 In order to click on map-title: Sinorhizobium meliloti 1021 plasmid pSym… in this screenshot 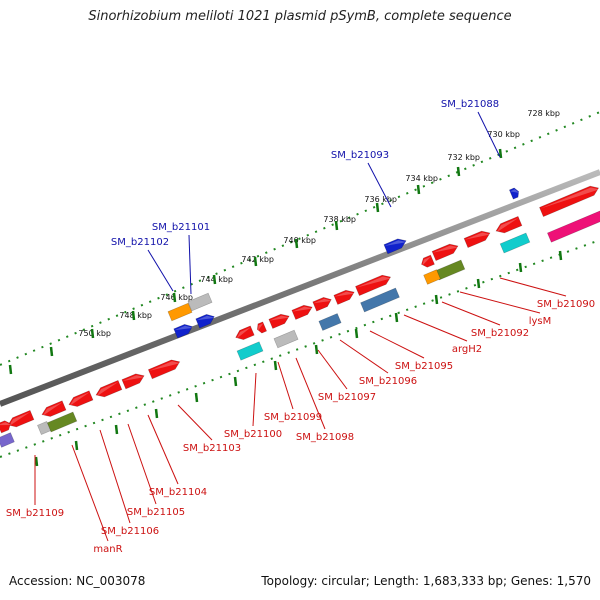, I will do `click(300, 16)`.